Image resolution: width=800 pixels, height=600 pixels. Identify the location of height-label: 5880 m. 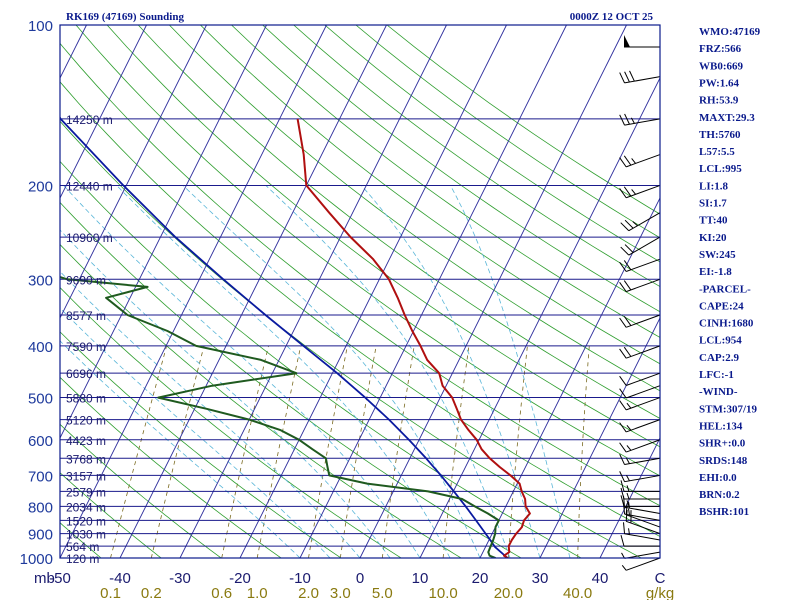
(86, 399).